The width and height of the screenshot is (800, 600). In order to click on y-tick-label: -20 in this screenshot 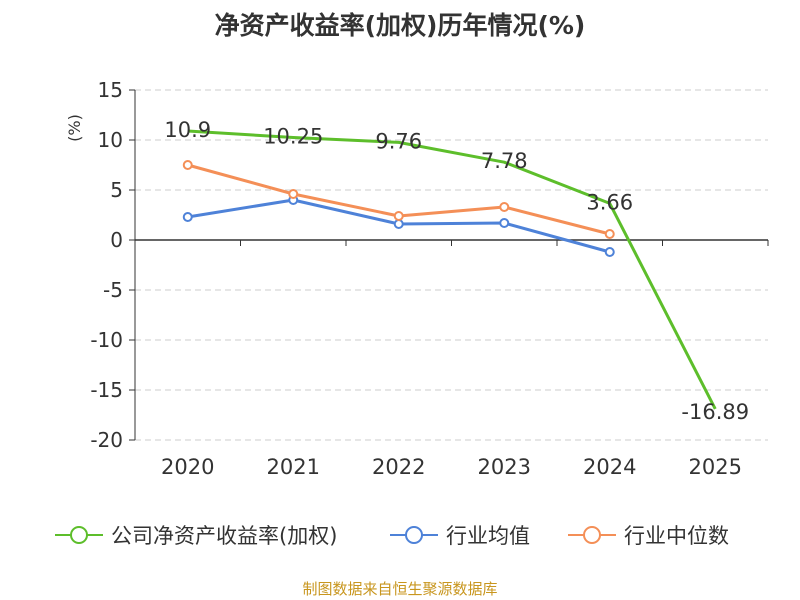, I will do `click(106, 440)`.